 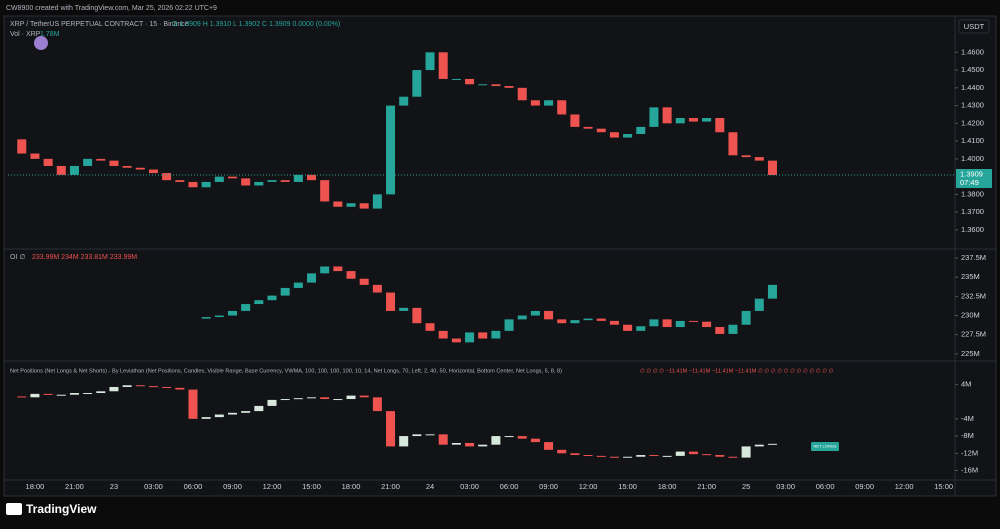 I want to click on x-tick-label: 25, so click(x=746, y=486).